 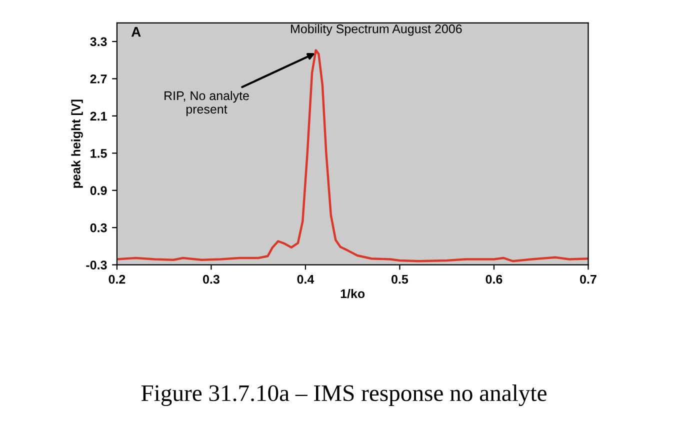 I want to click on x-tick-label: 0.4, so click(x=305, y=279).